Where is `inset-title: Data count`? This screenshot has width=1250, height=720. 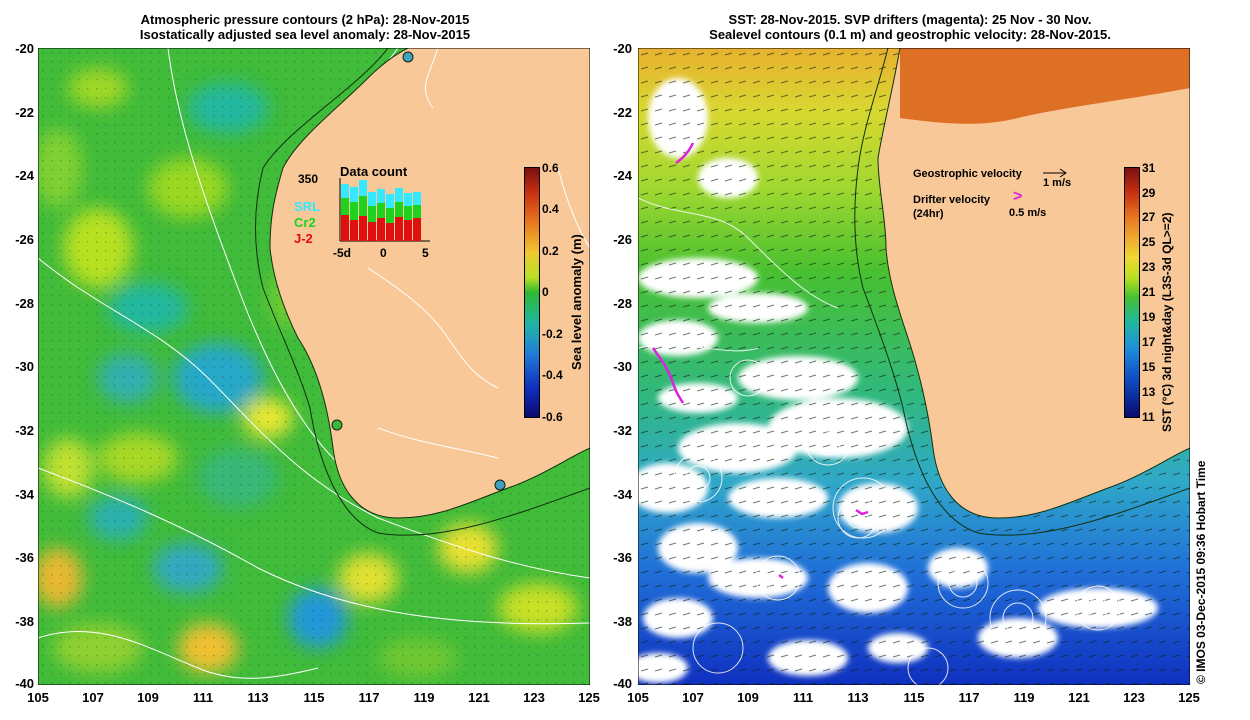 inset-title: Data count is located at coordinates (374, 171).